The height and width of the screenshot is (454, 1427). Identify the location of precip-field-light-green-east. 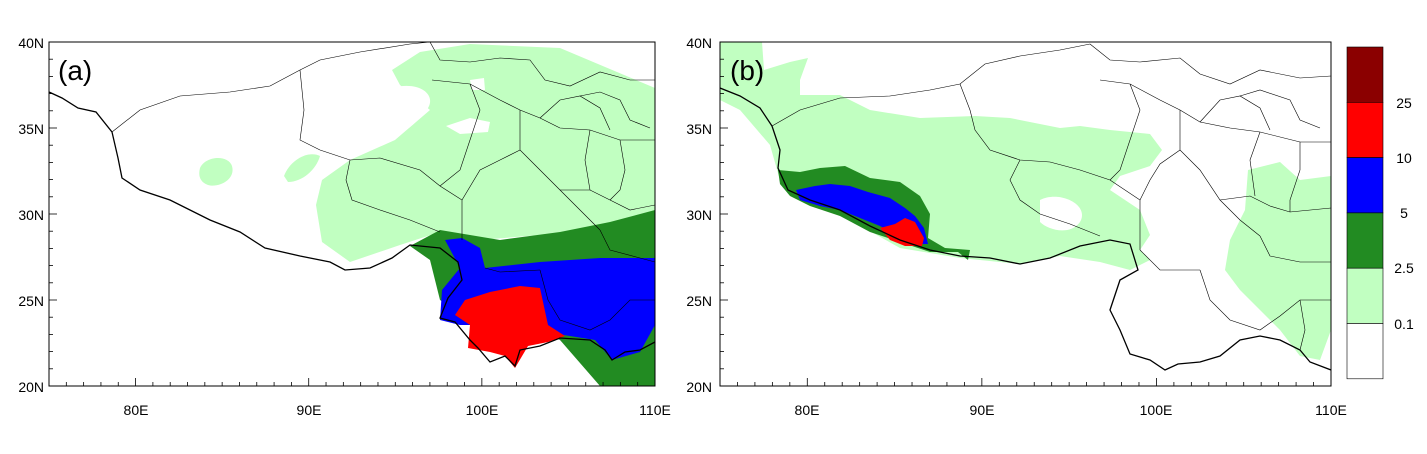
(1278, 261).